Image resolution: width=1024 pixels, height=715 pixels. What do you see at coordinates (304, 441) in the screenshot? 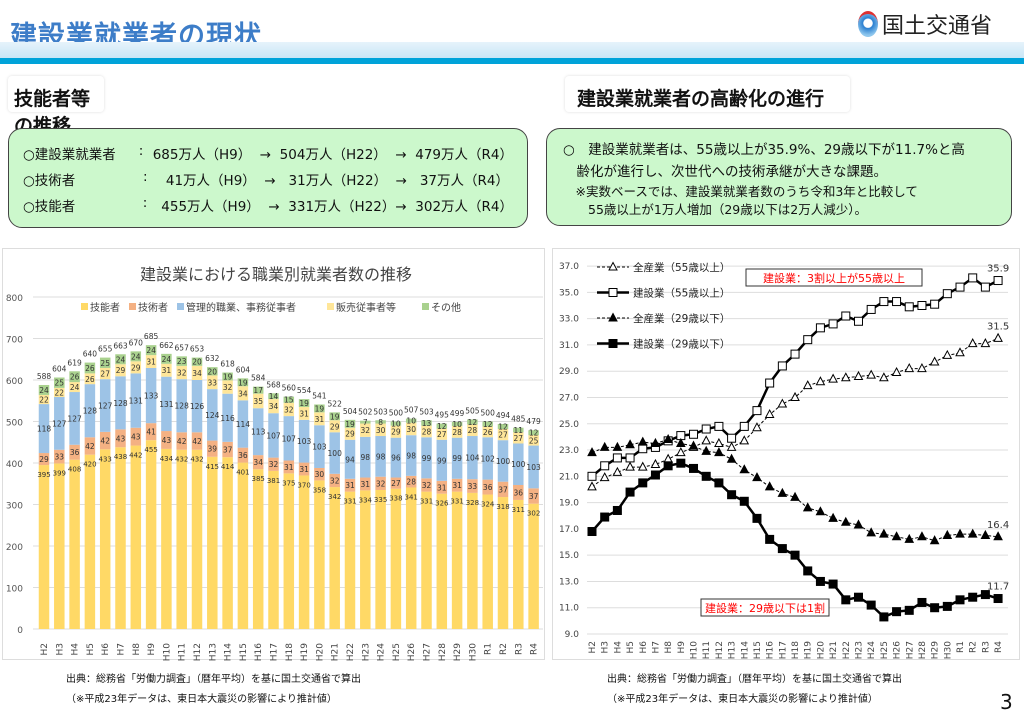
I see `data-label: 103` at bounding box center [304, 441].